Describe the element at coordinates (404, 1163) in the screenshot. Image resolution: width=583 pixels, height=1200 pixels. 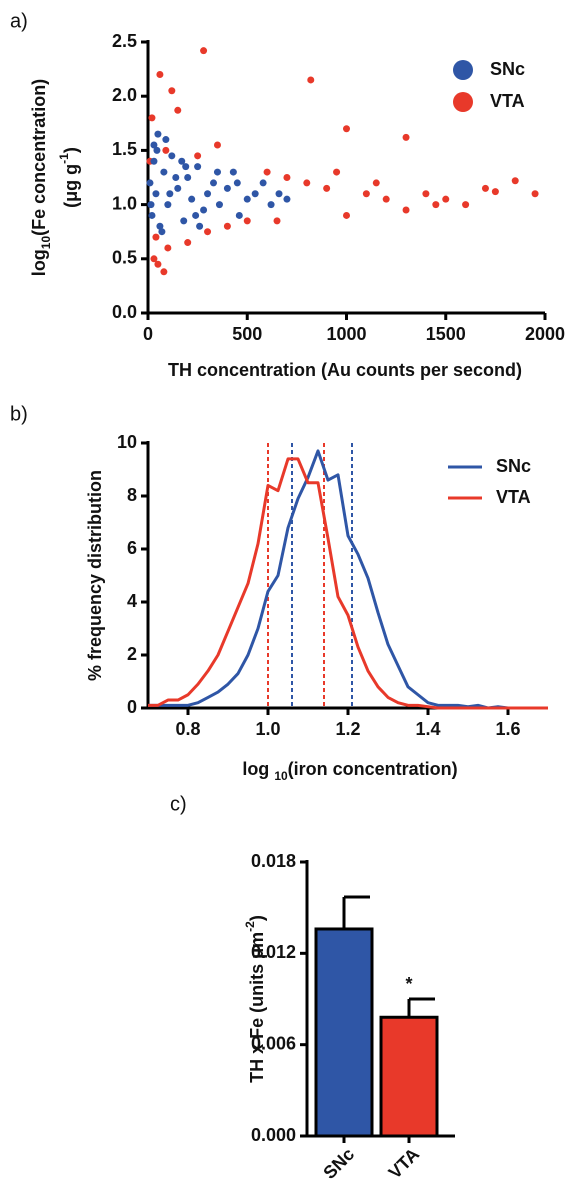
I see `x-tick-label: VTA` at that location.